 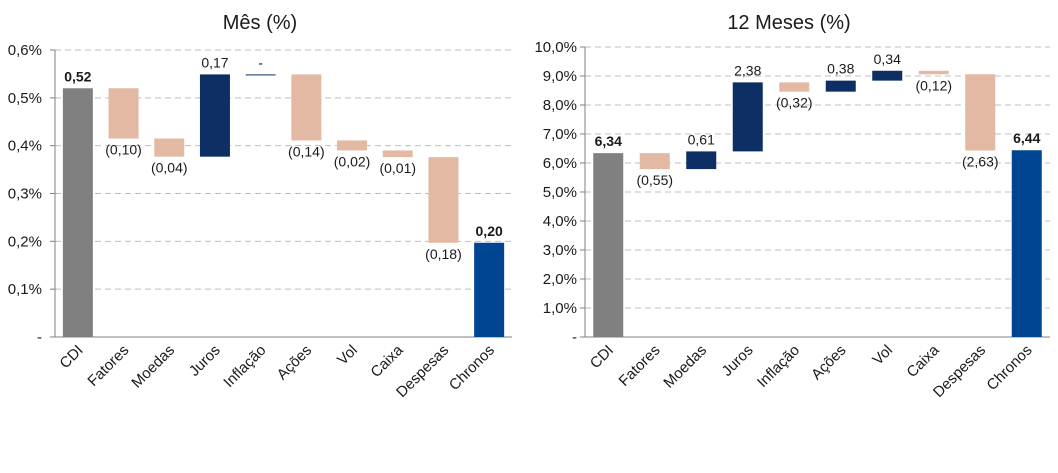 I want to click on data-label-fatores: (0,10), so click(x=123, y=149).